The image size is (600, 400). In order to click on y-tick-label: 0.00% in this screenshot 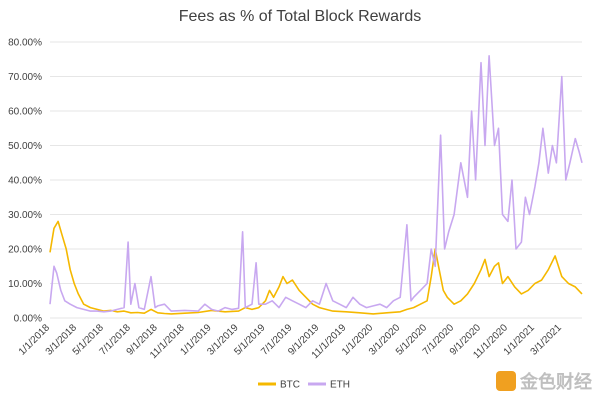, I will do `click(28, 319)`.